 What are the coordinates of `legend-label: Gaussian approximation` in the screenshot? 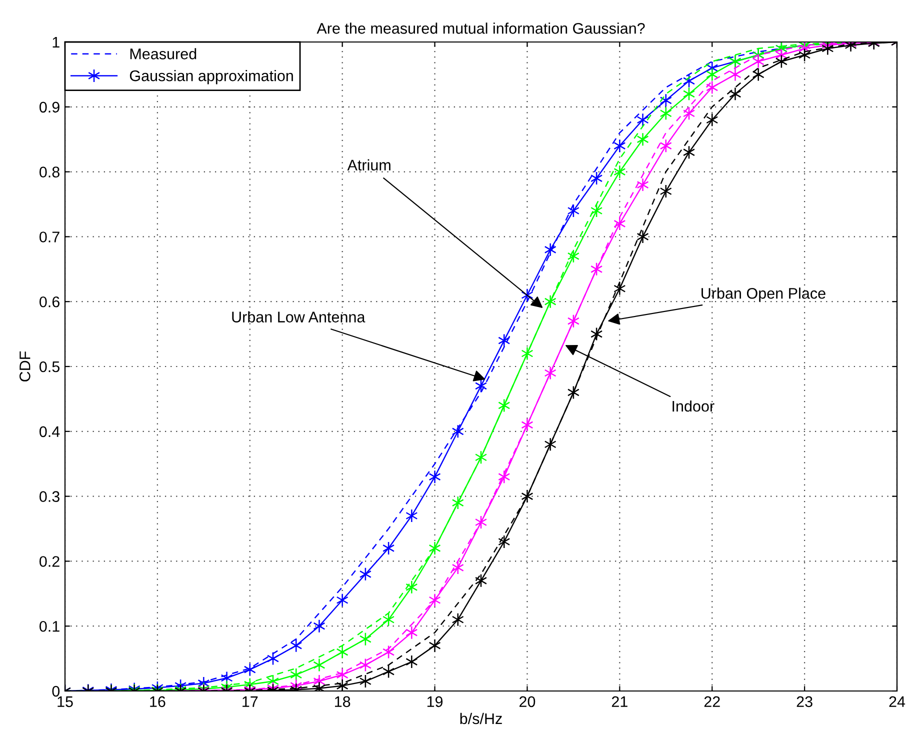 It's located at (211, 77).